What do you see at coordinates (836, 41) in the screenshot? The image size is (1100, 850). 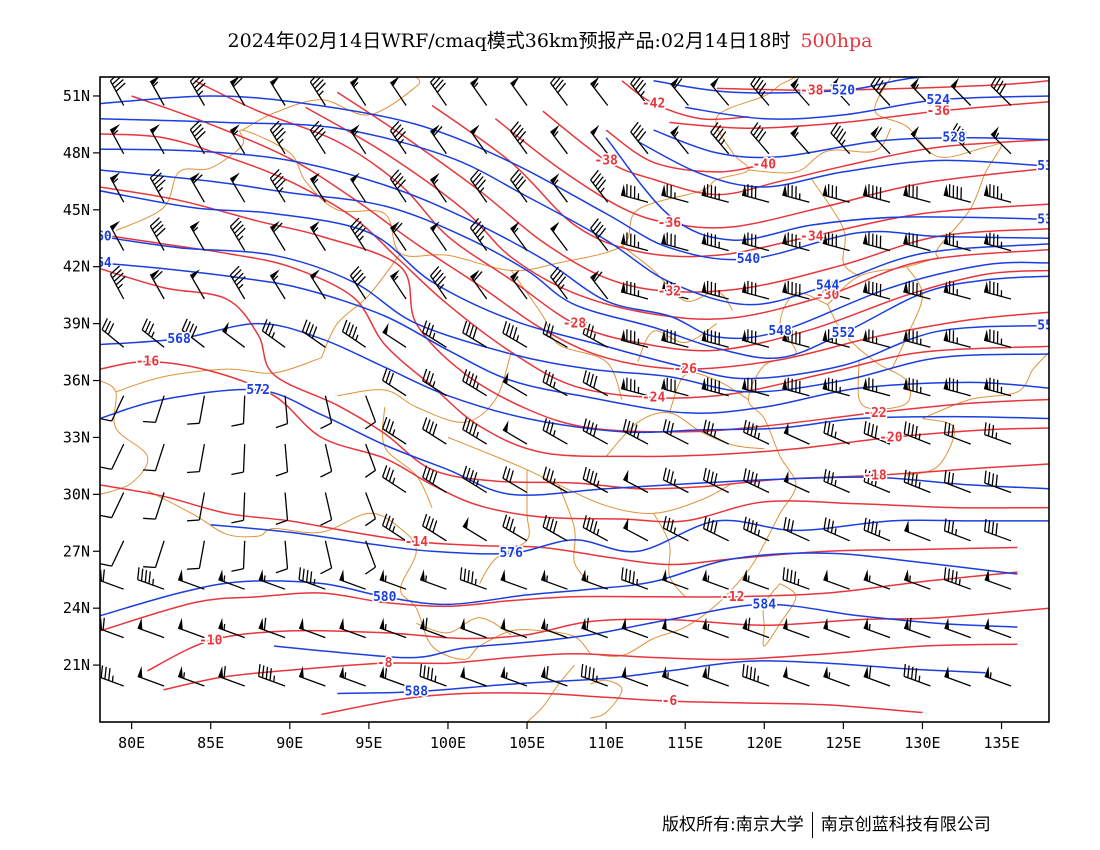 I see `pressure-level-label: 500hpa` at bounding box center [836, 41].